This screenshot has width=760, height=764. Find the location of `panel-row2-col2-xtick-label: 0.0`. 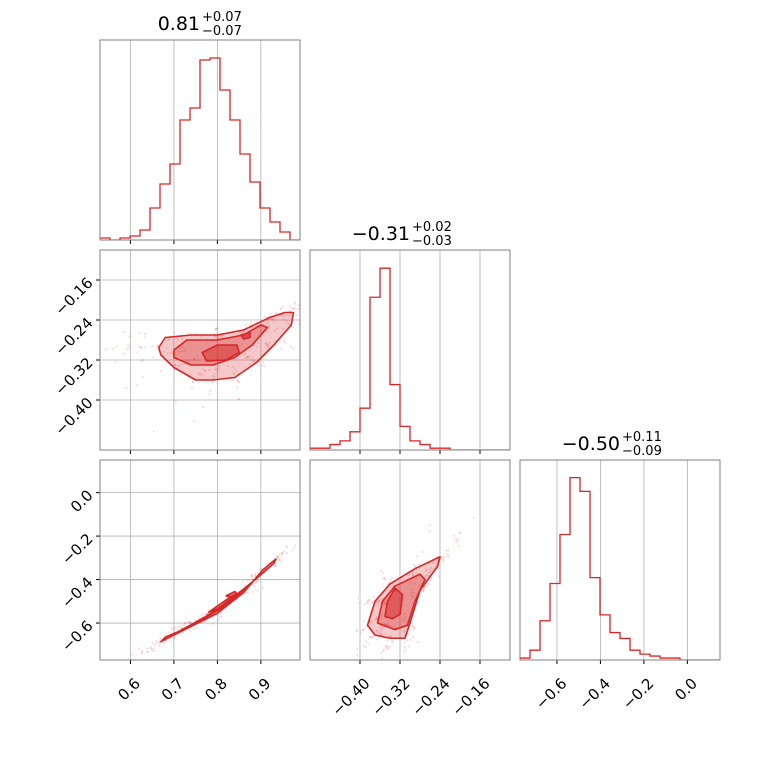

panel-row2-col2-xtick-label: 0.0 is located at coordinates (686, 689).